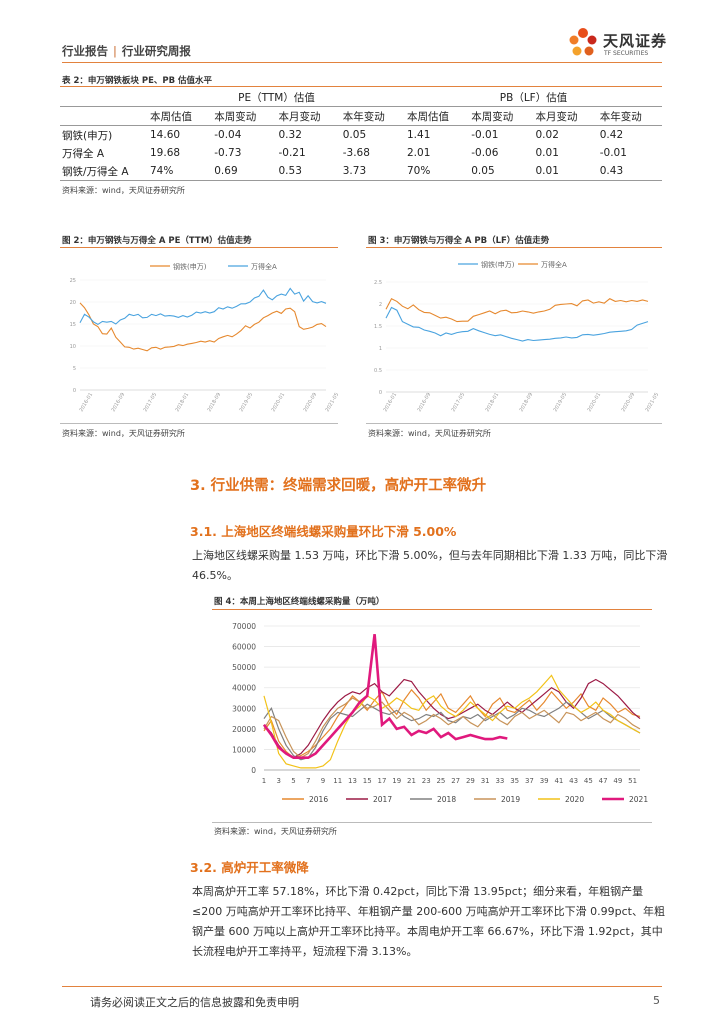 This screenshot has width=724, height=1024. Describe the element at coordinates (123, 190) in the screenshot. I see `table2-source: 资料来源：wind，天风证券研究所` at that location.